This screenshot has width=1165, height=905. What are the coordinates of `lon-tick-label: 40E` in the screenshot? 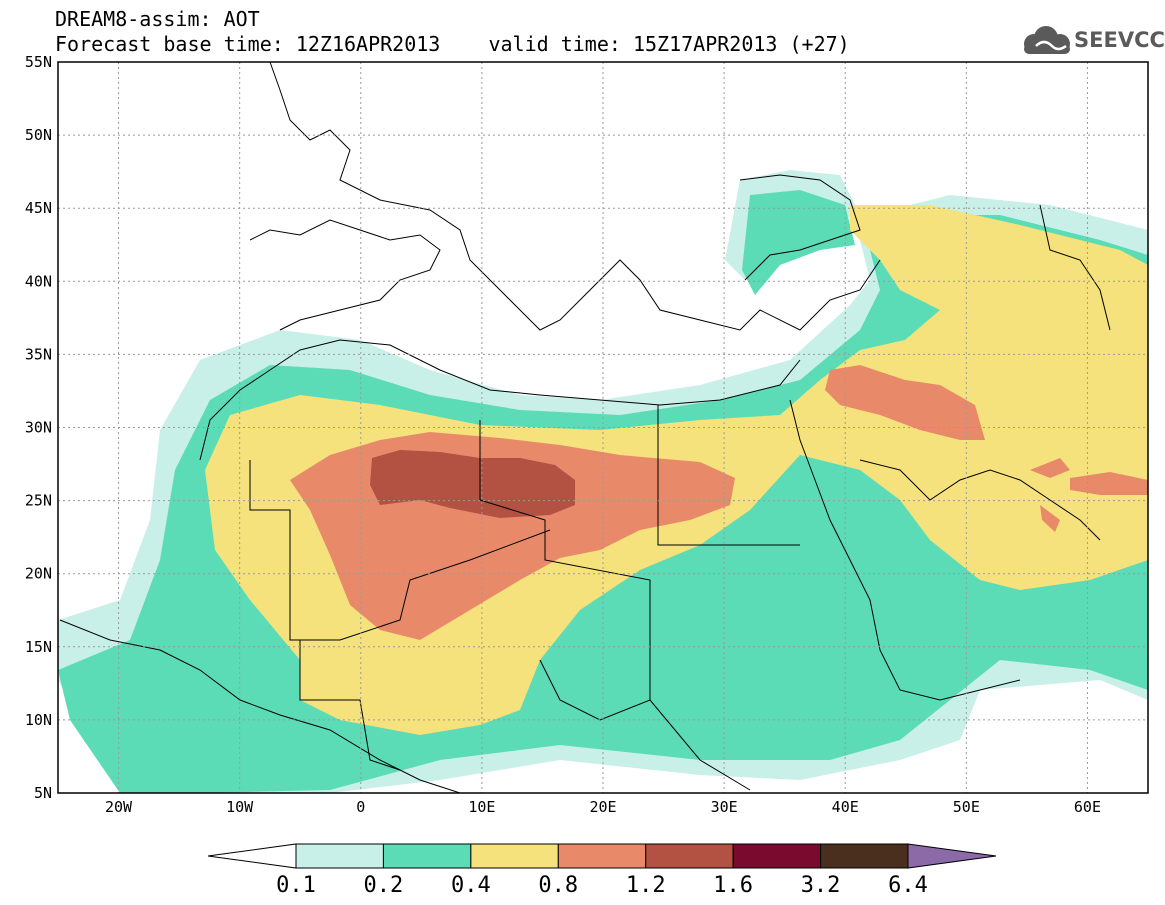 It's located at (845, 807).